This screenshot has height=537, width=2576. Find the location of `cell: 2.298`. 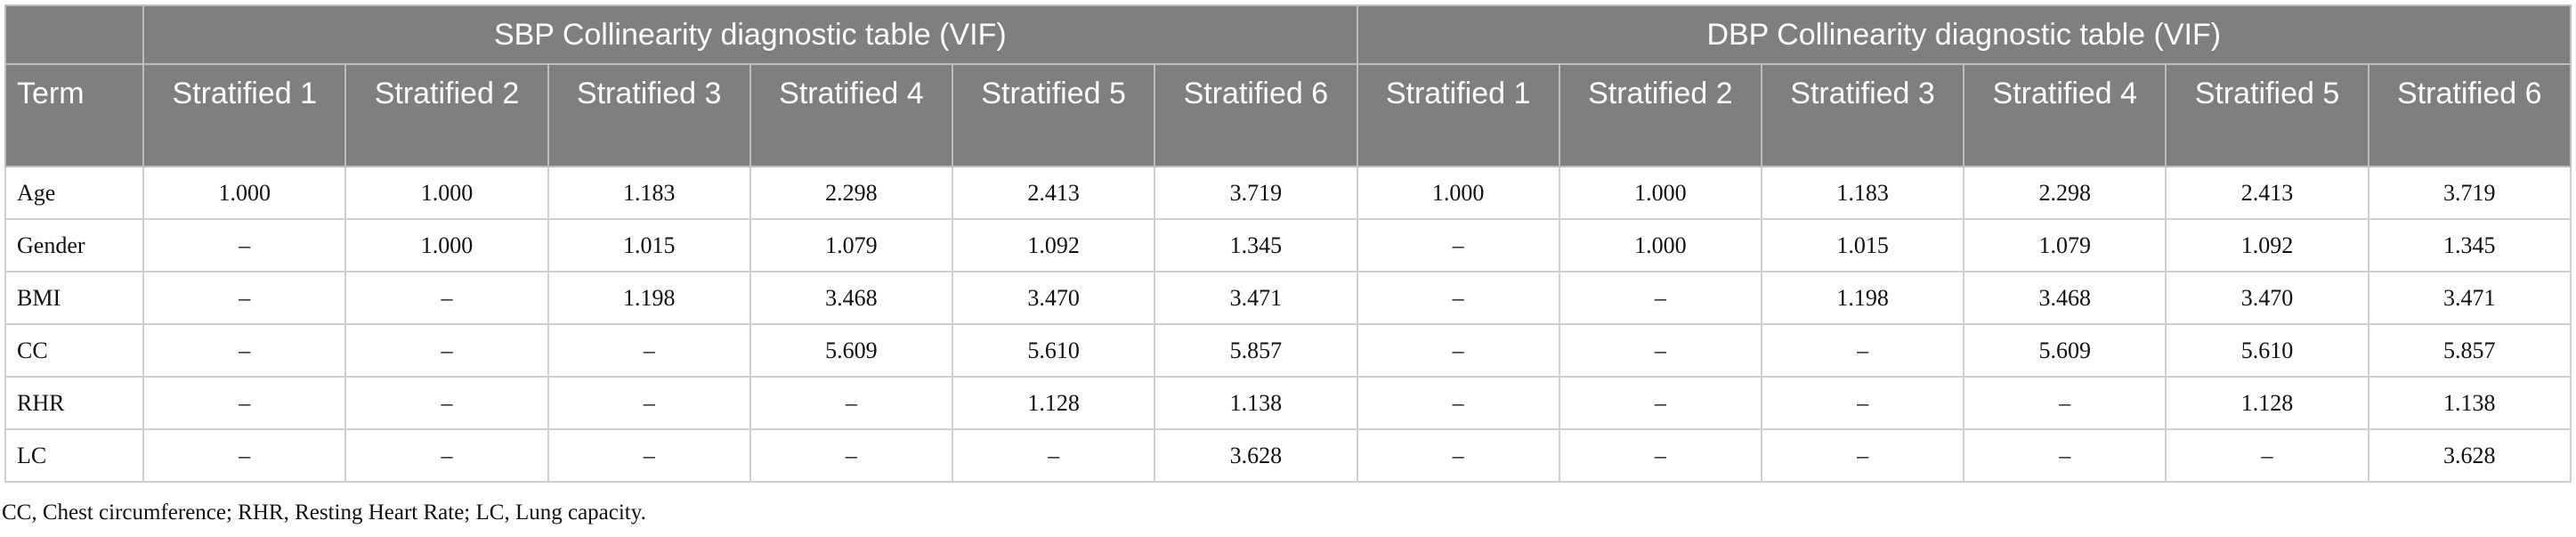

cell: 2.298 is located at coordinates (2065, 193).